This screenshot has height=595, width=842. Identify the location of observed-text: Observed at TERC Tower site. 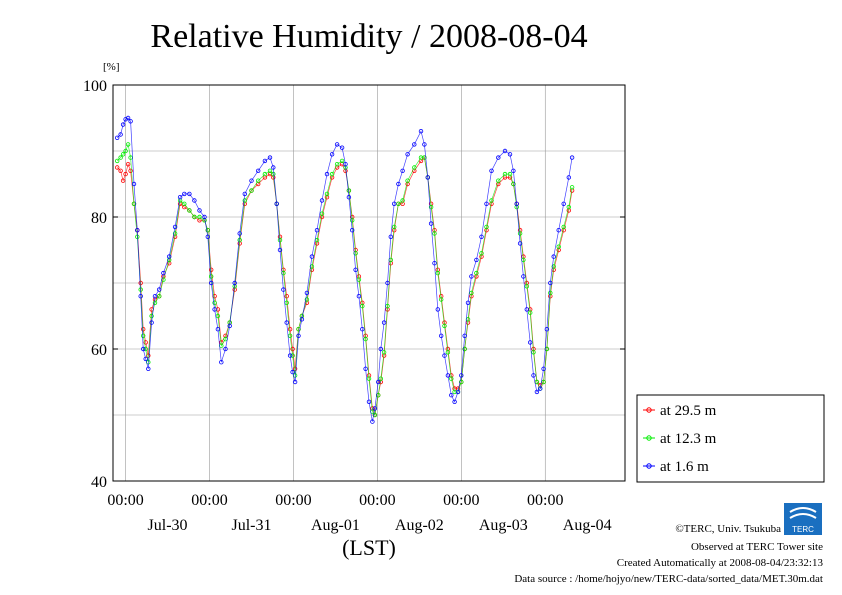
(757, 547).